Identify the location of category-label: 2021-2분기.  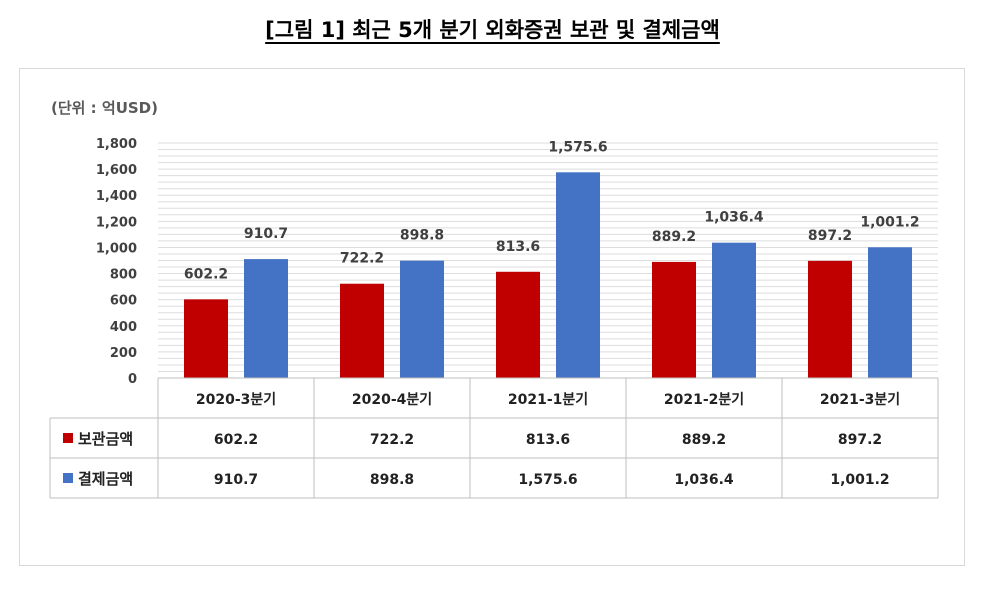
(704, 400).